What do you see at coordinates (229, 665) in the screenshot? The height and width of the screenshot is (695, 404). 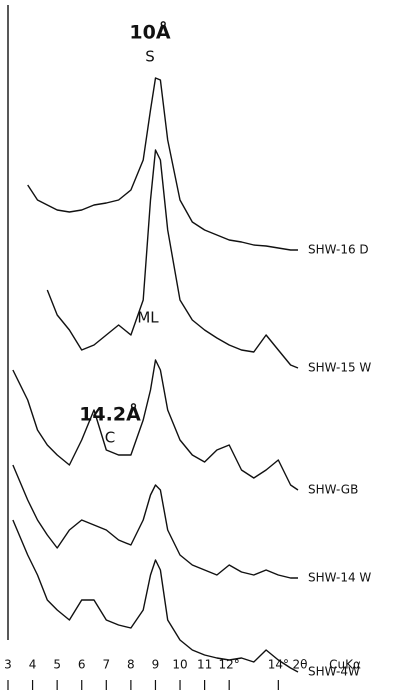 I see `x-tick-label: 12°` at bounding box center [229, 665].